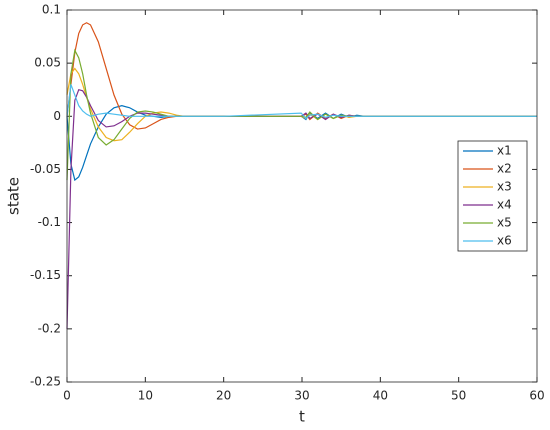  I want to click on y-axis-label: state, so click(14, 196).